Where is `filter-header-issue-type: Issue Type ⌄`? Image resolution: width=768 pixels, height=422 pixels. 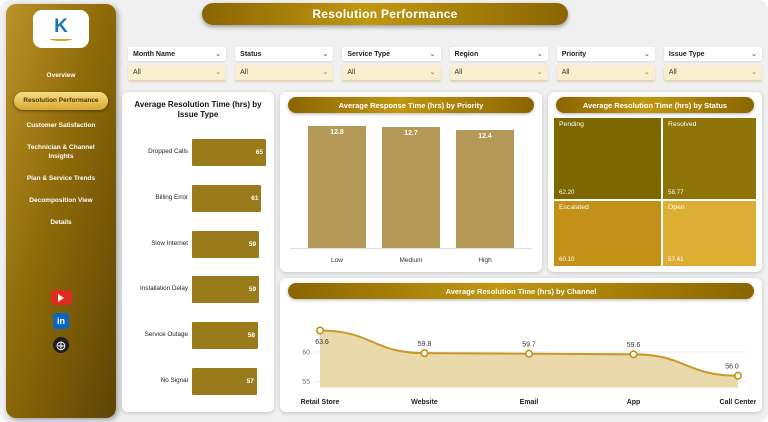 filter-header-issue-type: Issue Type ⌄ is located at coordinates (713, 54).